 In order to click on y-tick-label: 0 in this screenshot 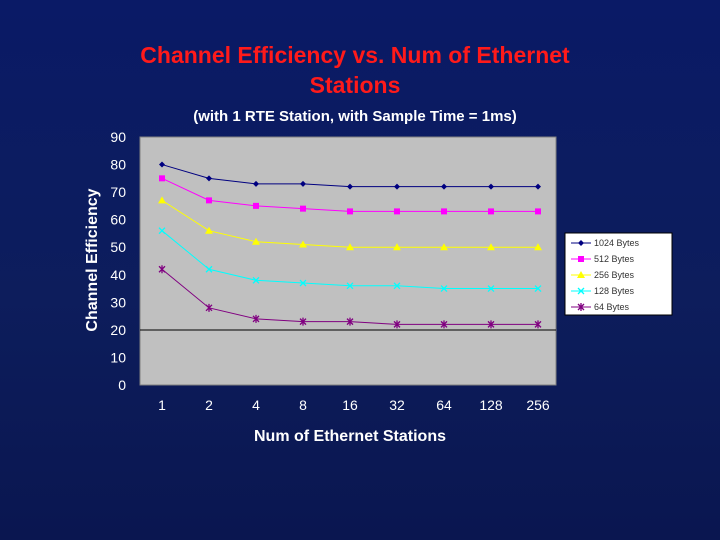, I will do `click(122, 385)`.